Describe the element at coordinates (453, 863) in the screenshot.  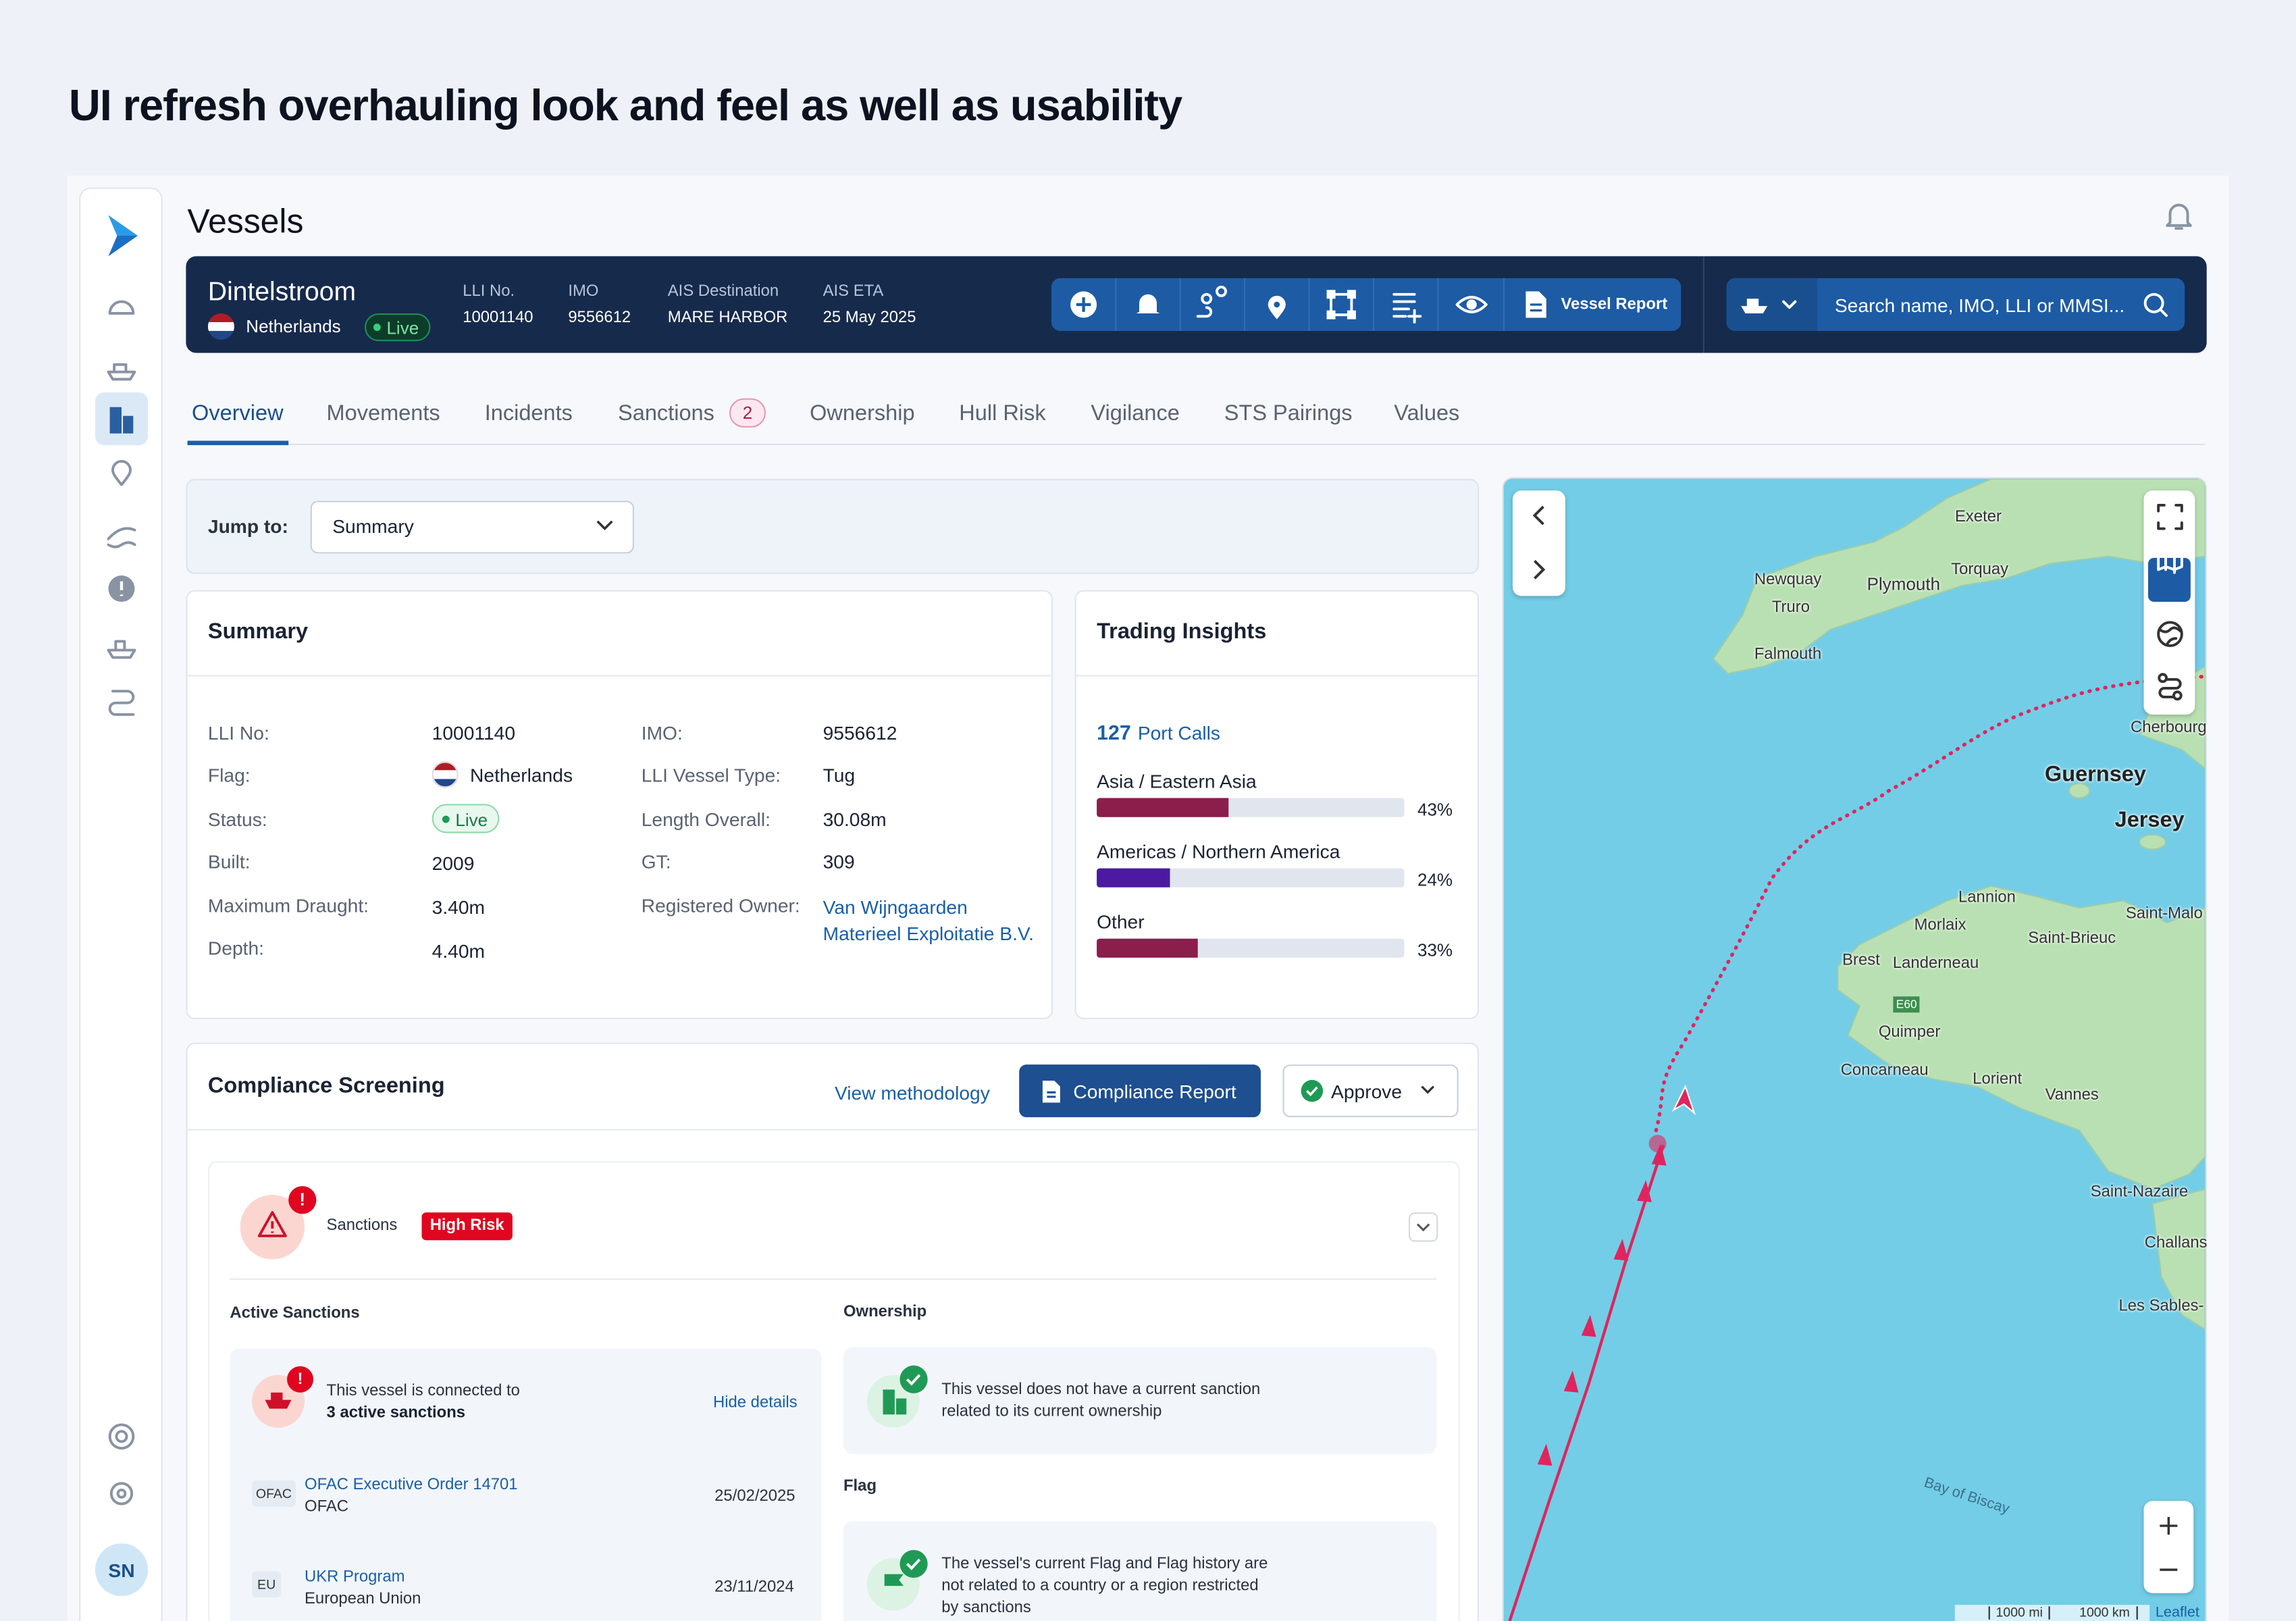
I see `summary-value: 2009` at that location.